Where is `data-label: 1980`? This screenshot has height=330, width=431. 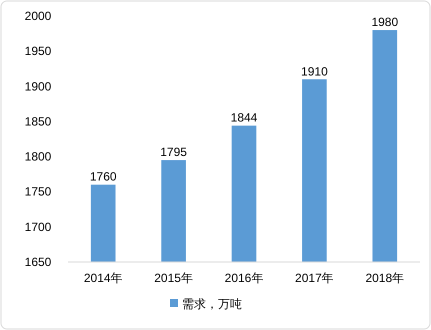
data-label: 1980 is located at coordinates (384, 22).